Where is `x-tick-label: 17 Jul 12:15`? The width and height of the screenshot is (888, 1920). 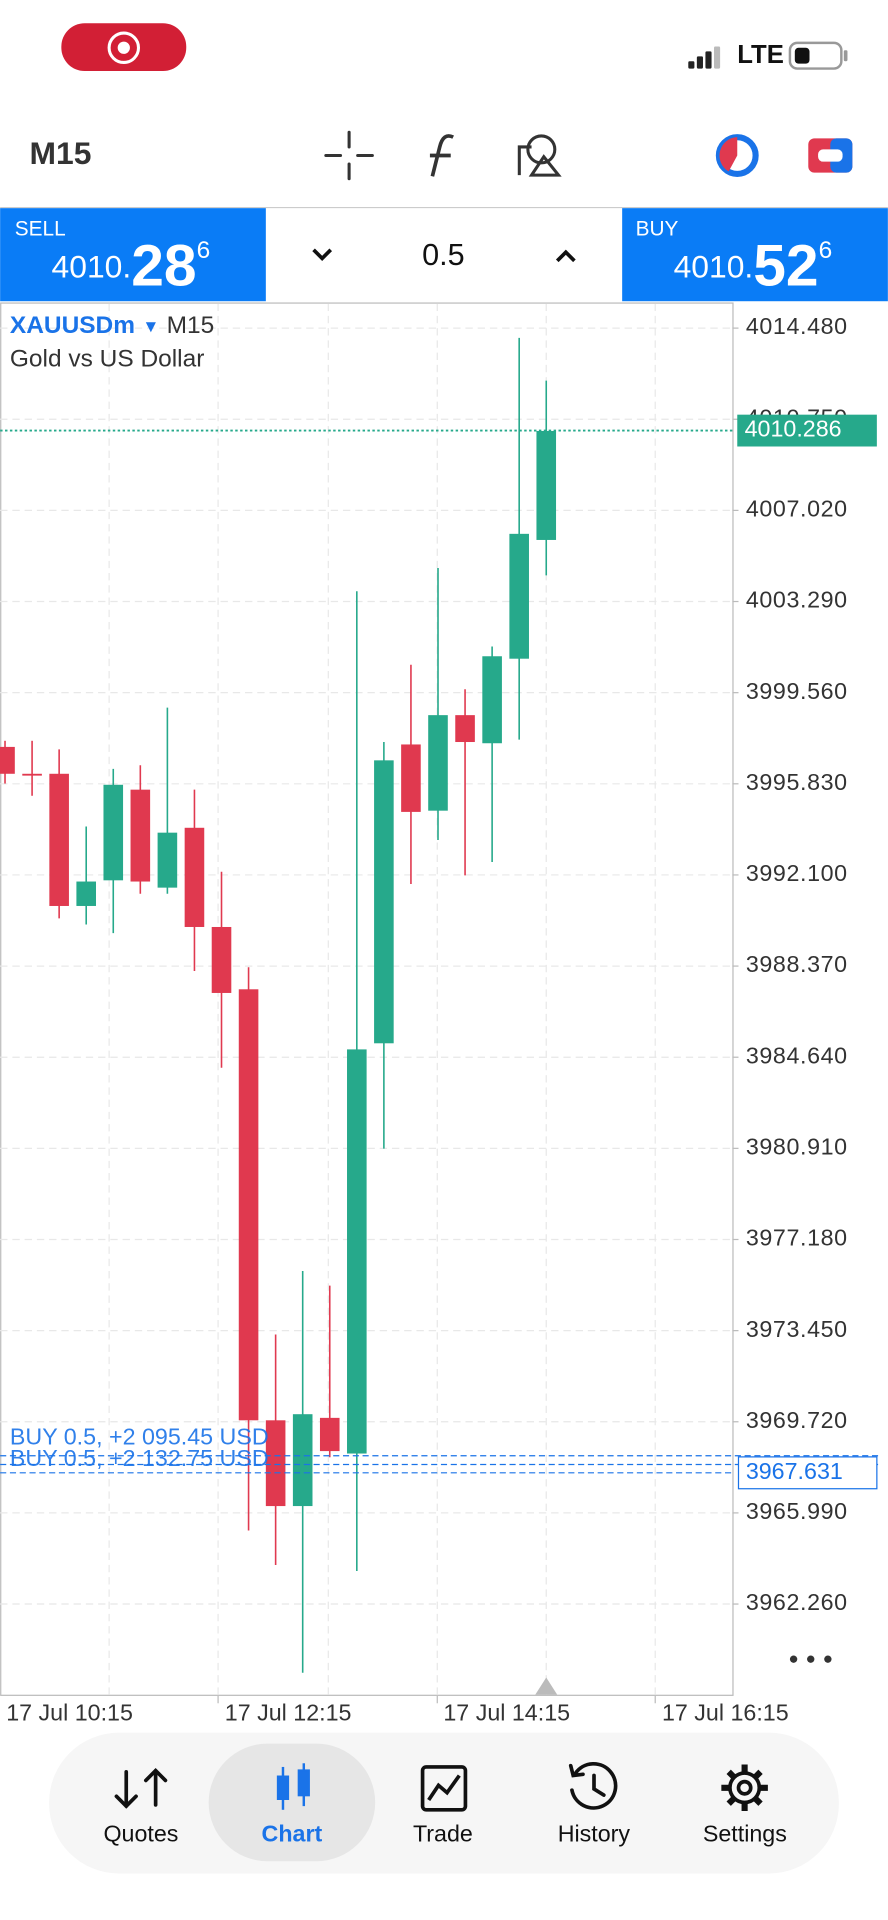
x-tick-label: 17 Jul 12:15 is located at coordinates (288, 1712).